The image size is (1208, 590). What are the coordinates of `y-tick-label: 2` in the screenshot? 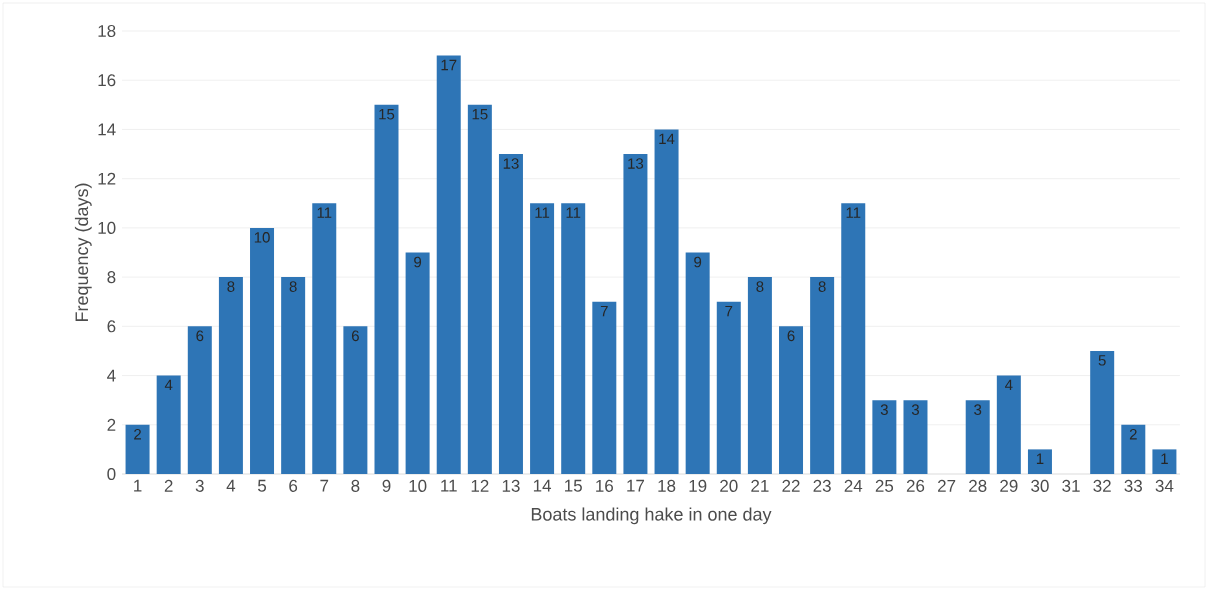 It's located at (111, 424).